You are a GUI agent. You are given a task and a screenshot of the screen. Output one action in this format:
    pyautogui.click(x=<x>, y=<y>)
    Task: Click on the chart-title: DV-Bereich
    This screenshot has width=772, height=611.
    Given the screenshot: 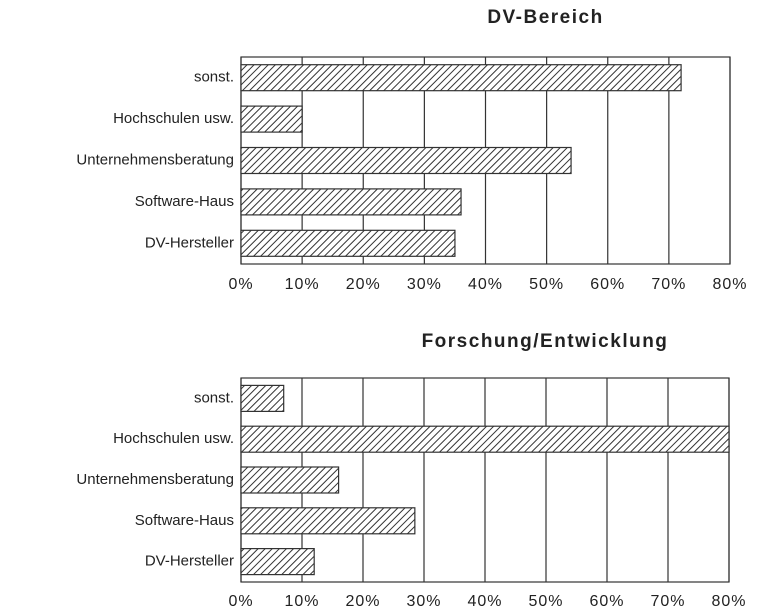 What is the action you would take?
    pyautogui.click(x=545, y=17)
    